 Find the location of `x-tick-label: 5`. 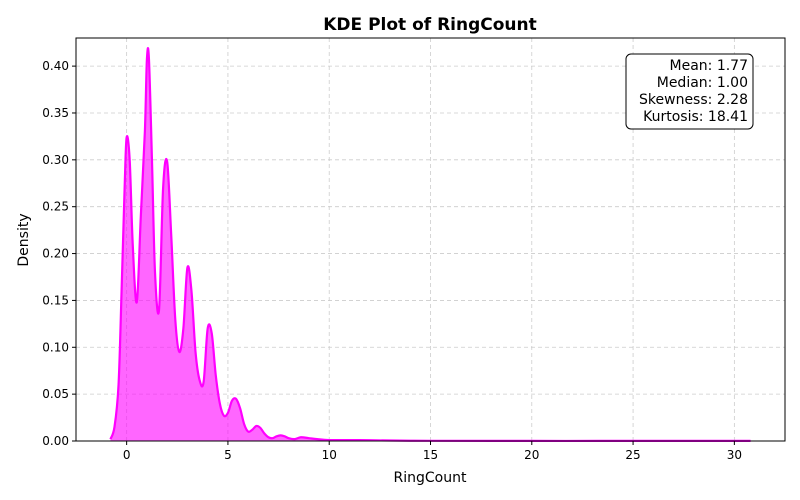

x-tick-label: 5 is located at coordinates (228, 455).